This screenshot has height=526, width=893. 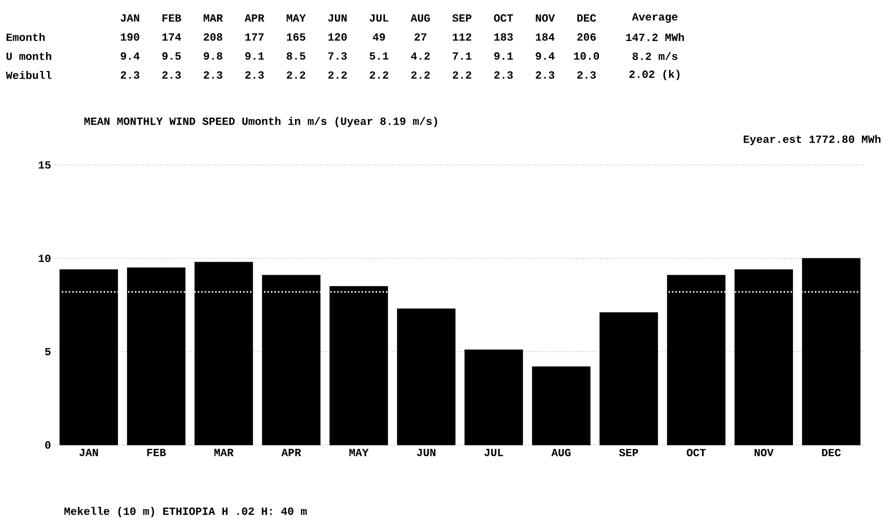 What do you see at coordinates (655, 37) in the screenshot?
I see `text: 147.2 MWh` at bounding box center [655, 37].